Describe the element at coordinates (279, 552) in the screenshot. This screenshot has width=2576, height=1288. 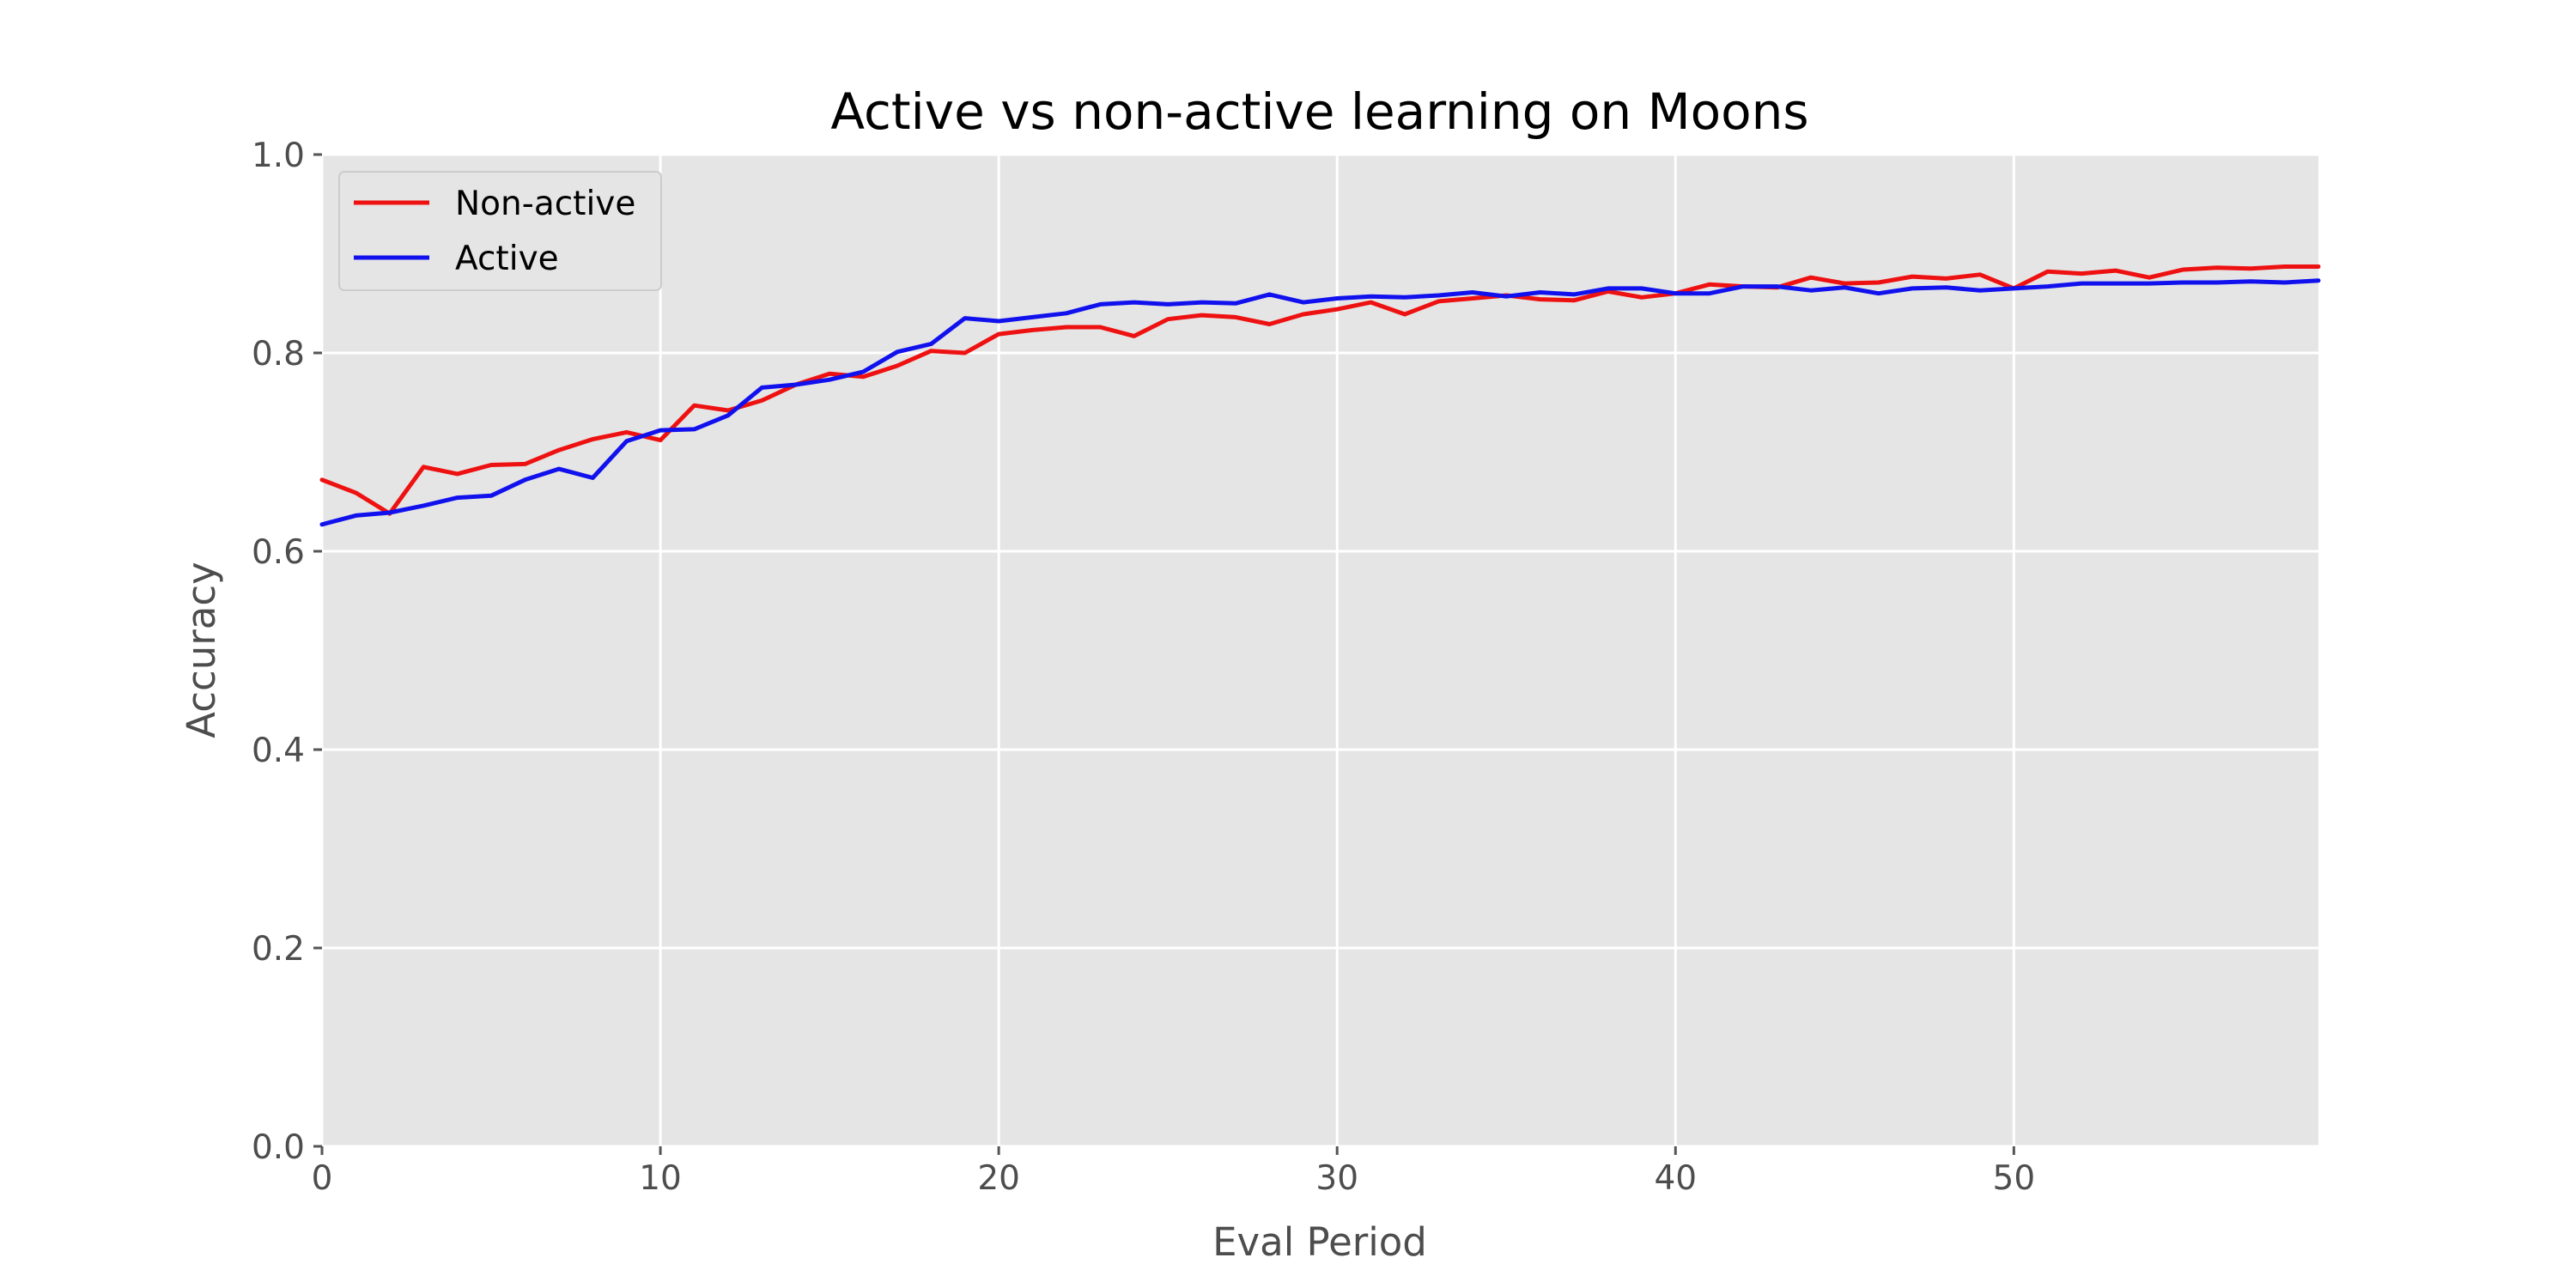
I see `y-tick-label: 0.6` at that location.